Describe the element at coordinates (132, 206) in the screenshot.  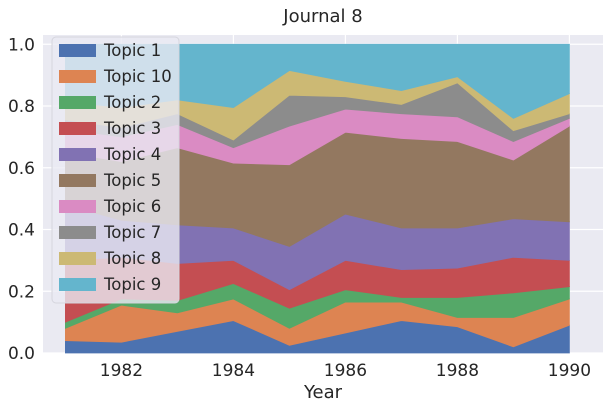
I see `legend-label: Topic 6` at that location.